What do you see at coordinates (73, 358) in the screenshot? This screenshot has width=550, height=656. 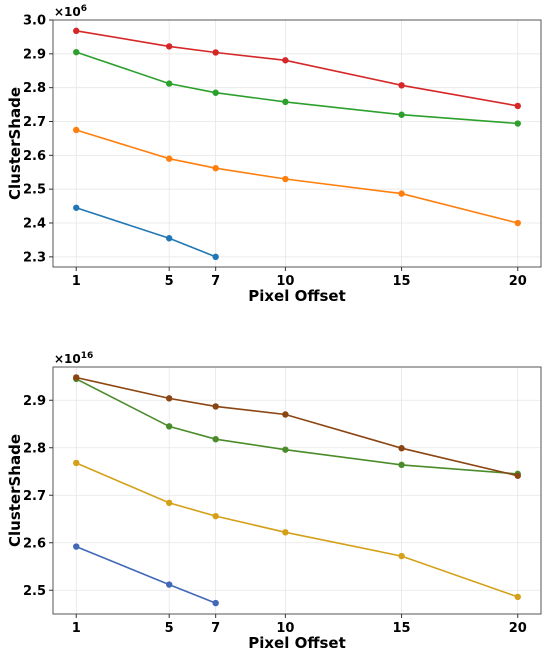 I see `y-scale-exponent: ×10¹⁶` at bounding box center [73, 358].